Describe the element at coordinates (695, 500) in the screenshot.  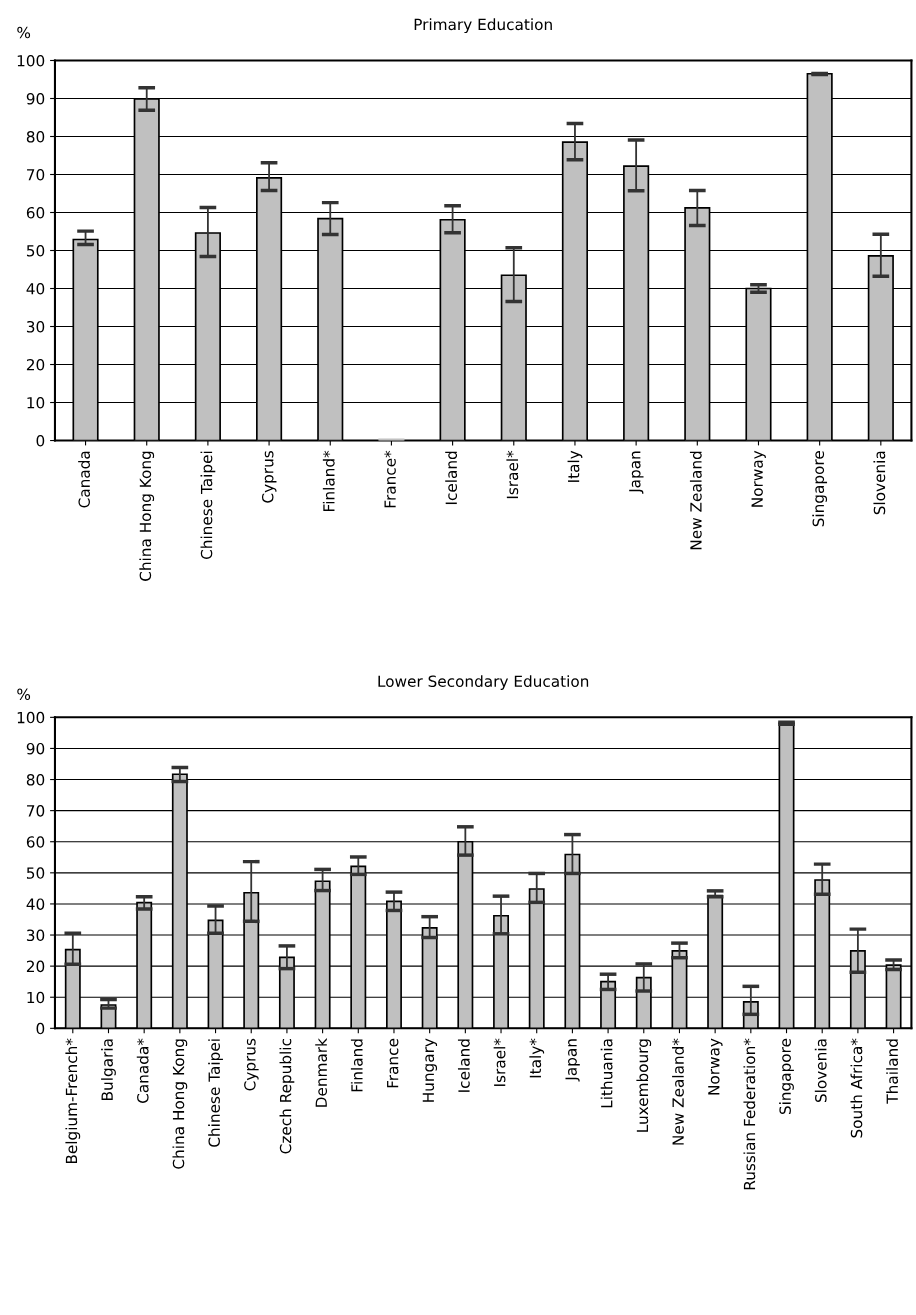
I see `x-tick-label: New Zealand` at that location.